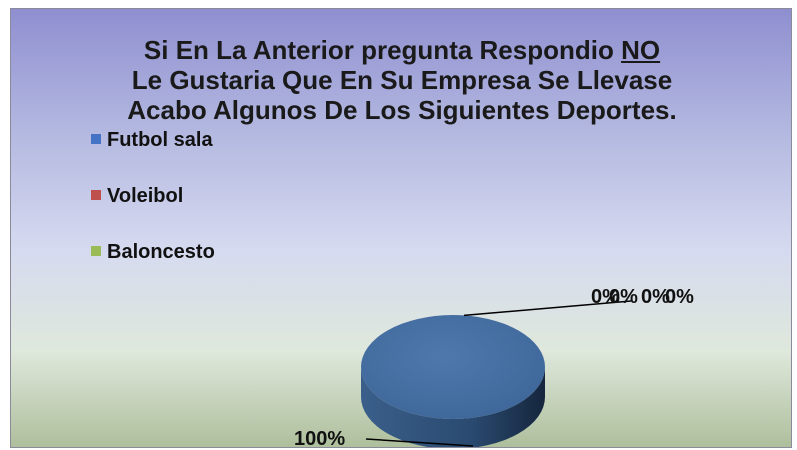 This screenshot has width=797, height=450. I want to click on legend-entry-voleibol: Voleibol, so click(137, 196).